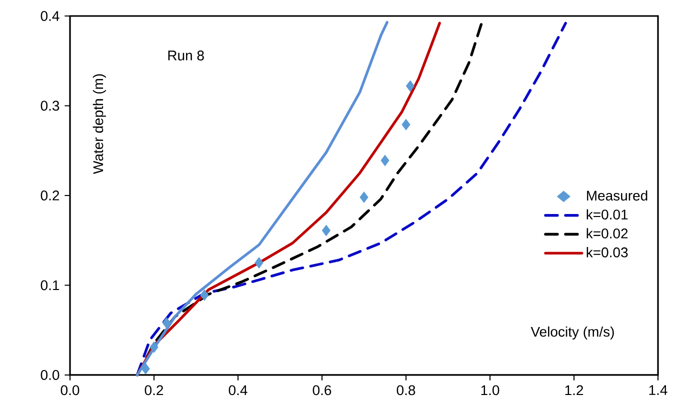 This screenshot has width=689, height=416. I want to click on x-tick-label: 0.6, so click(322, 390).